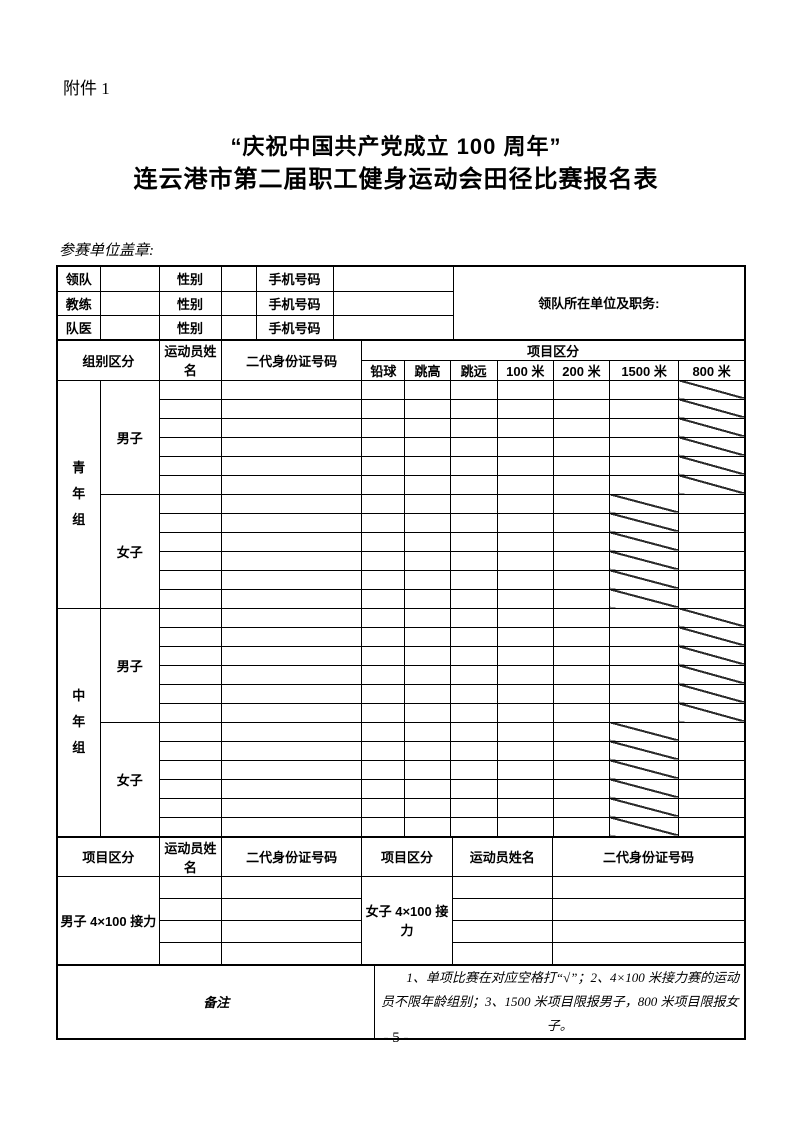  Describe the element at coordinates (79, 721) in the screenshot. I see `group-label-text: 中年组` at that location.